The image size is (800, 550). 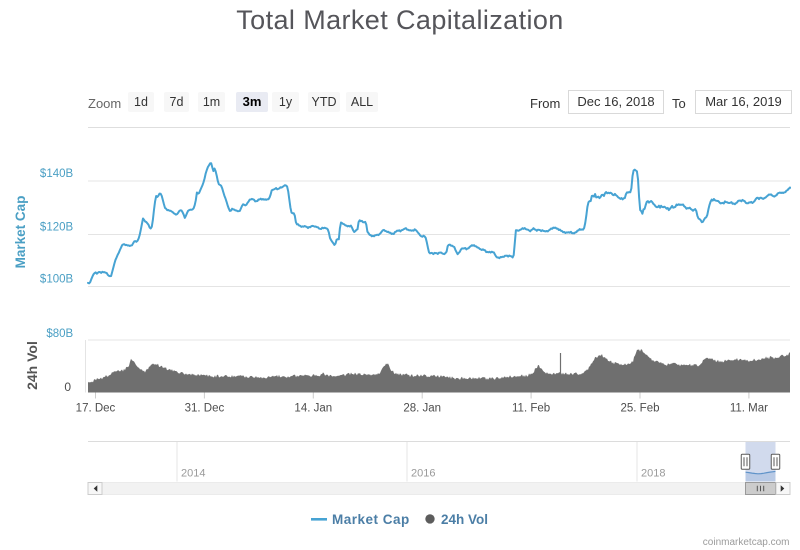 What do you see at coordinates (57, 280) in the screenshot?
I see `svg-text: $100B` at bounding box center [57, 280].